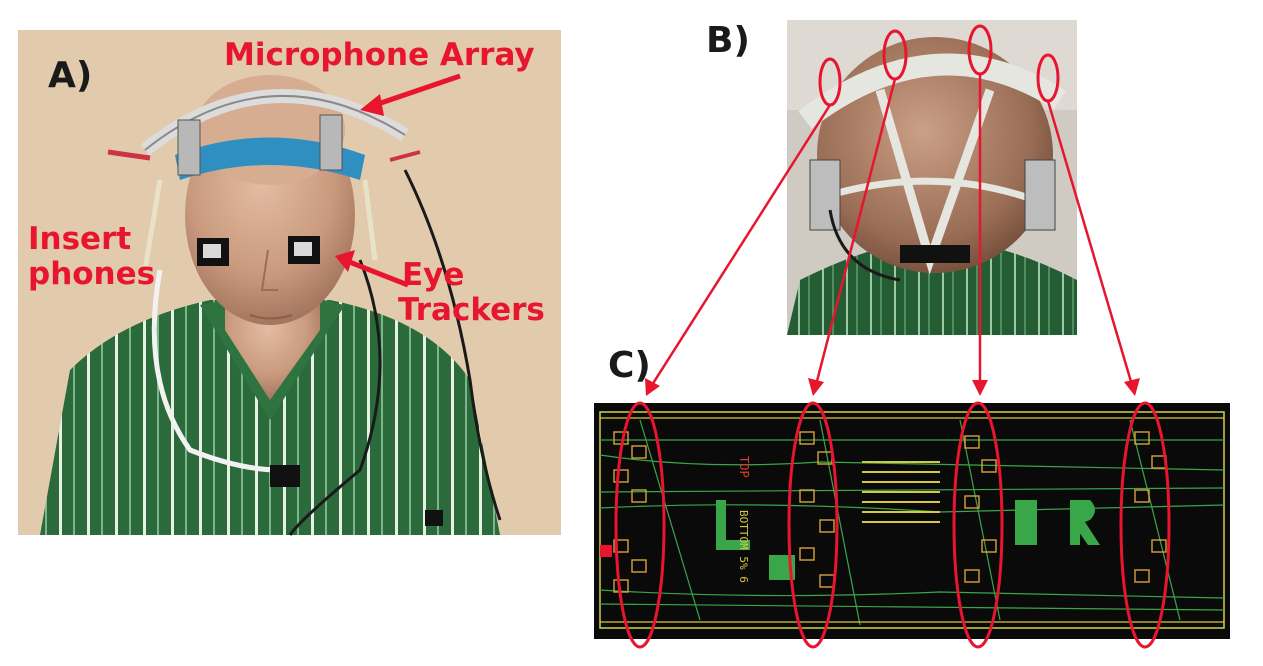  I want to click on arrow-eye-trackers, so click(377, 273).